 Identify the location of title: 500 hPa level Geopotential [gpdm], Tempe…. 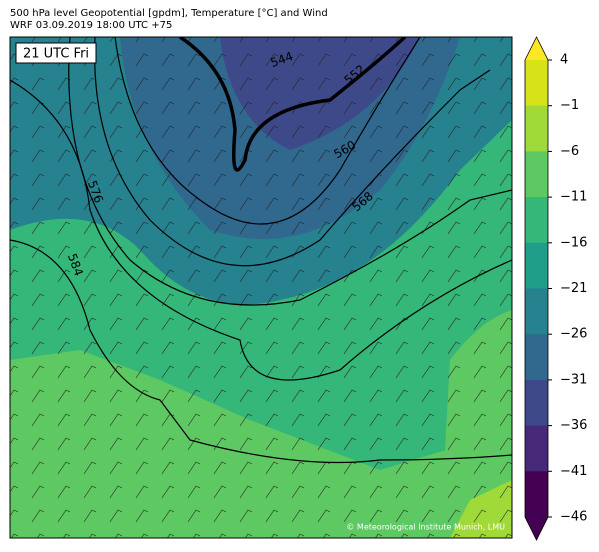
(169, 13).